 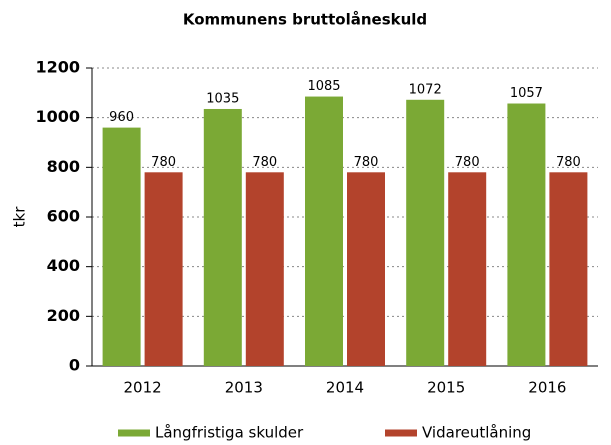 What do you see at coordinates (74, 365) in the screenshot?
I see `y-tick-label: 0` at bounding box center [74, 365].